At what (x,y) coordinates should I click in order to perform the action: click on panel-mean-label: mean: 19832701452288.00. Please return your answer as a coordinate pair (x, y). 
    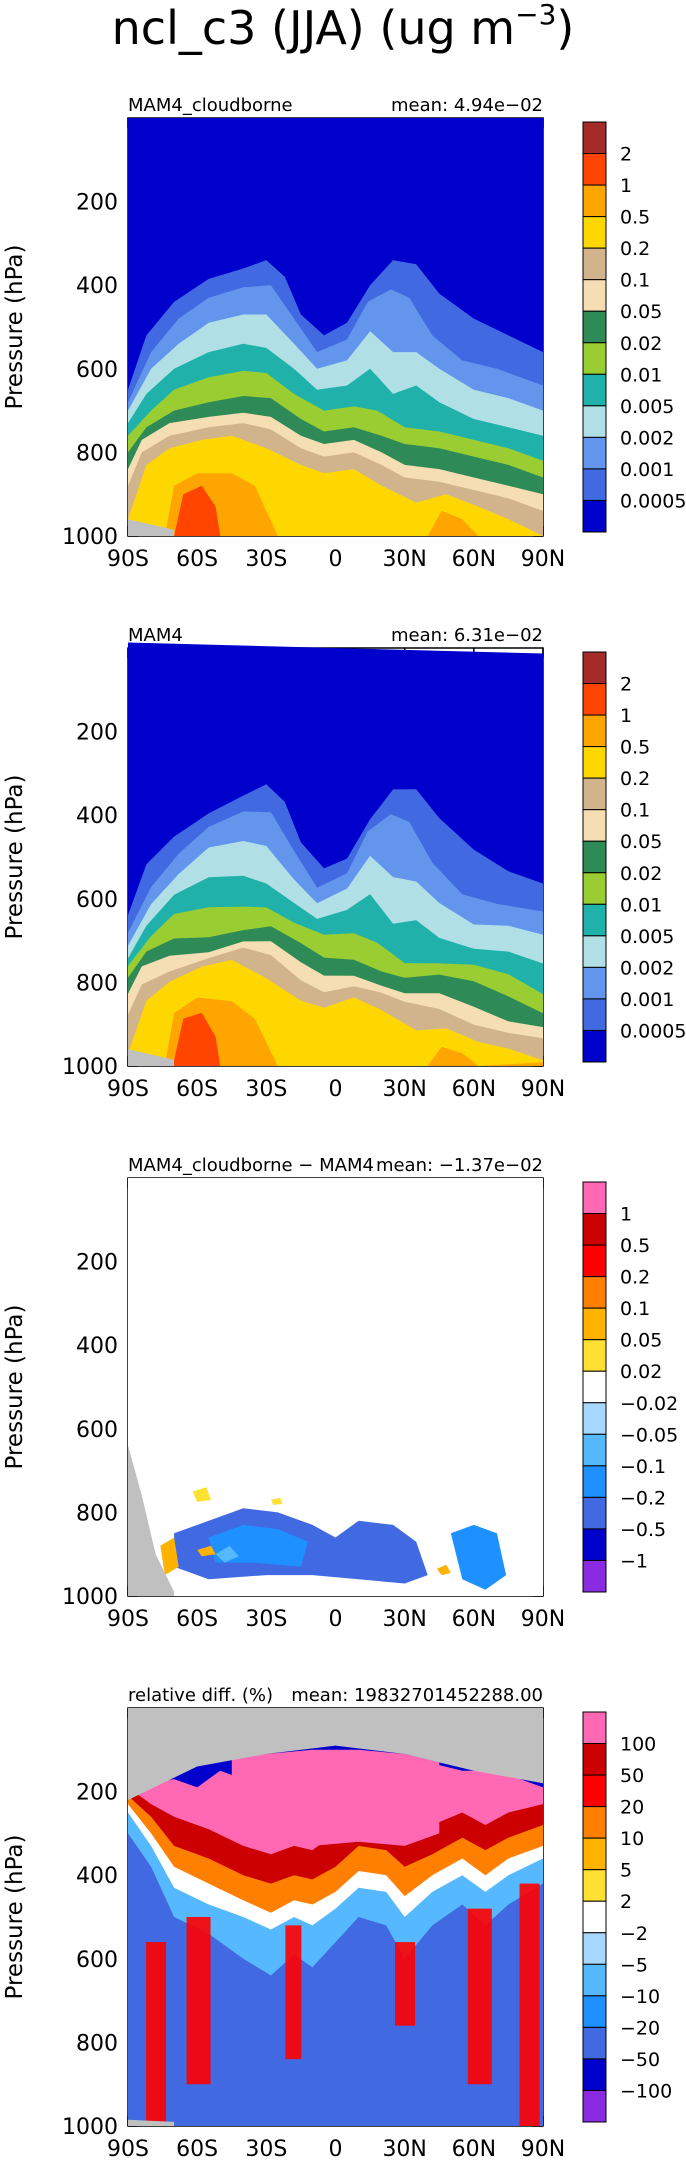
    Looking at the image, I should click on (417, 1695).